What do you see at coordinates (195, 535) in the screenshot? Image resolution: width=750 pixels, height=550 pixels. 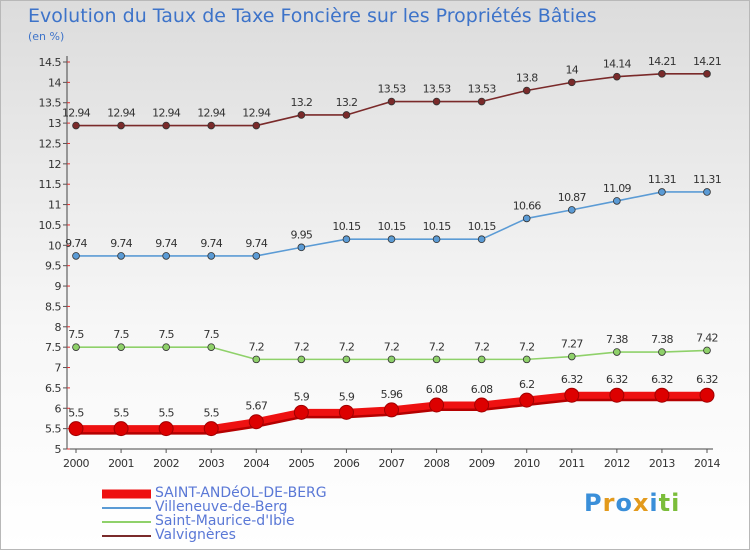 I see `legend-item-label: Valvignères` at bounding box center [195, 535].